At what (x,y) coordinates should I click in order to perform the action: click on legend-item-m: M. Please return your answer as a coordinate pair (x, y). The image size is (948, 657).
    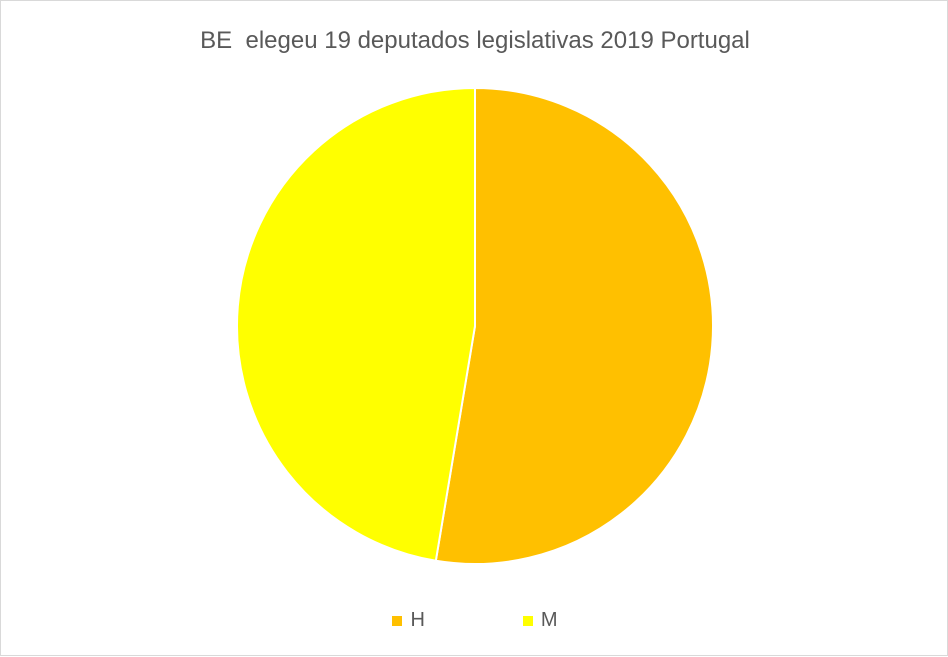
    Looking at the image, I should click on (540, 620).